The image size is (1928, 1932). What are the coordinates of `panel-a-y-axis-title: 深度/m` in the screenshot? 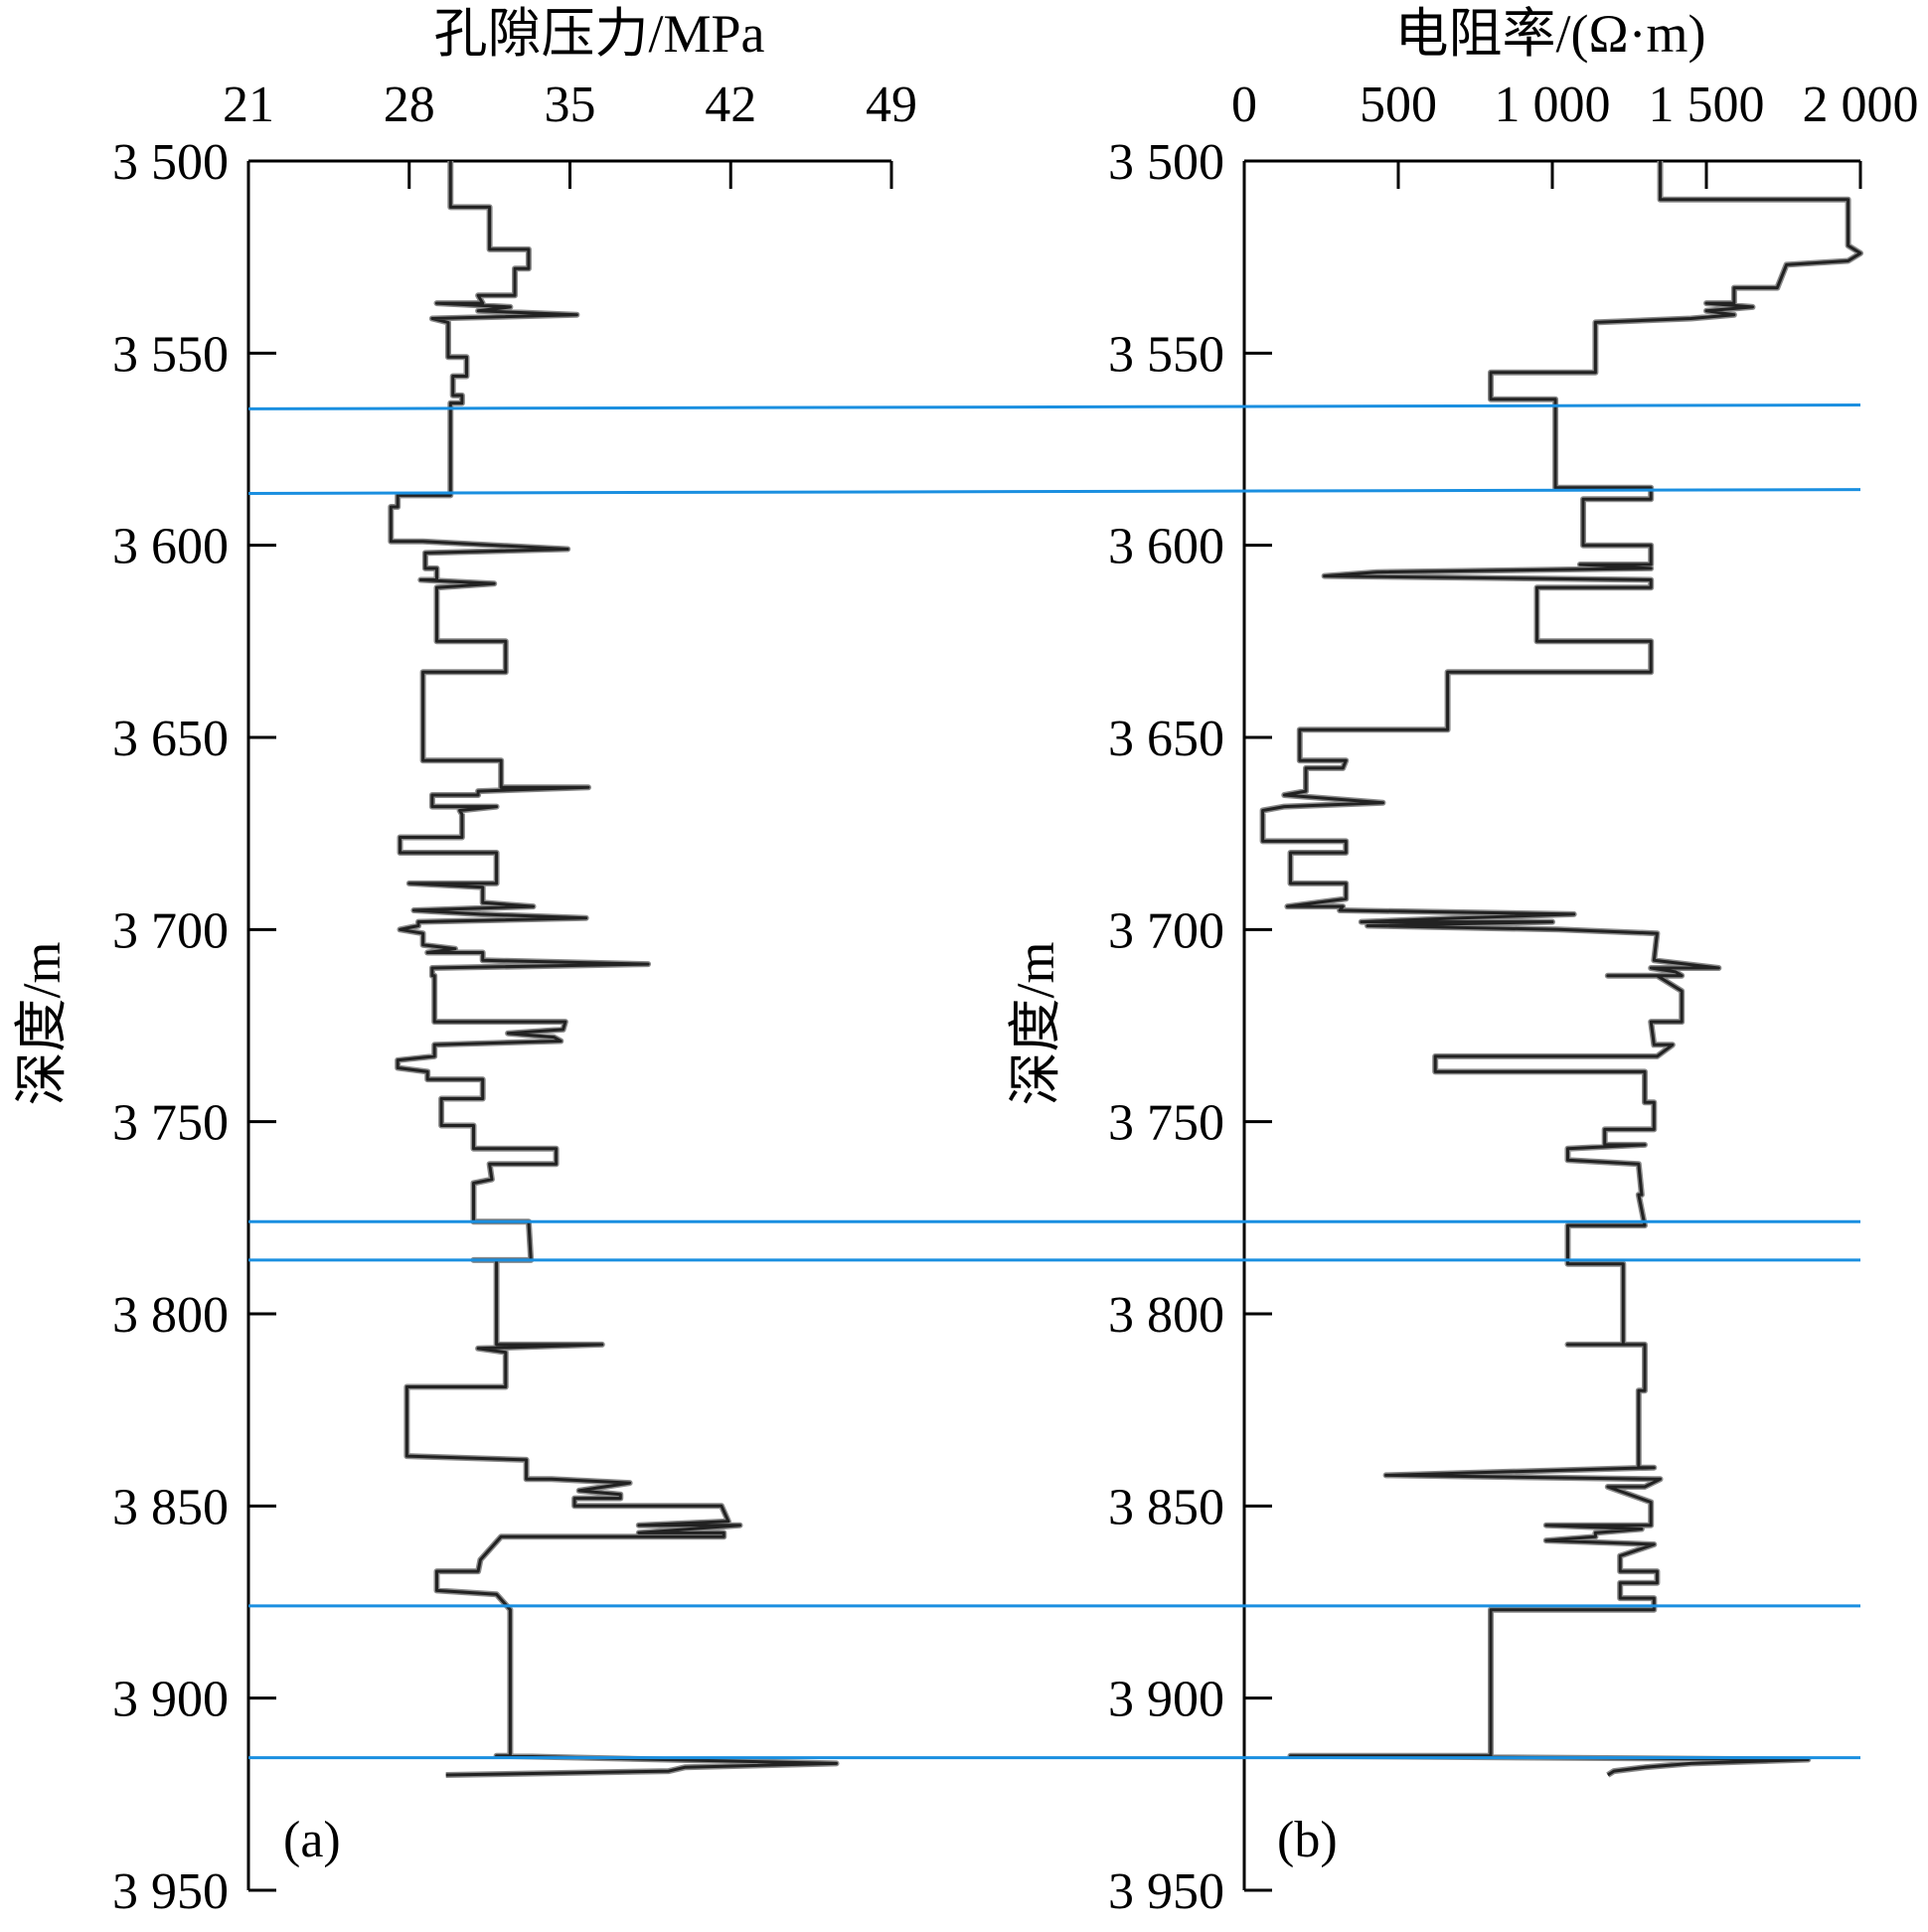 It's located at (42, 1023).